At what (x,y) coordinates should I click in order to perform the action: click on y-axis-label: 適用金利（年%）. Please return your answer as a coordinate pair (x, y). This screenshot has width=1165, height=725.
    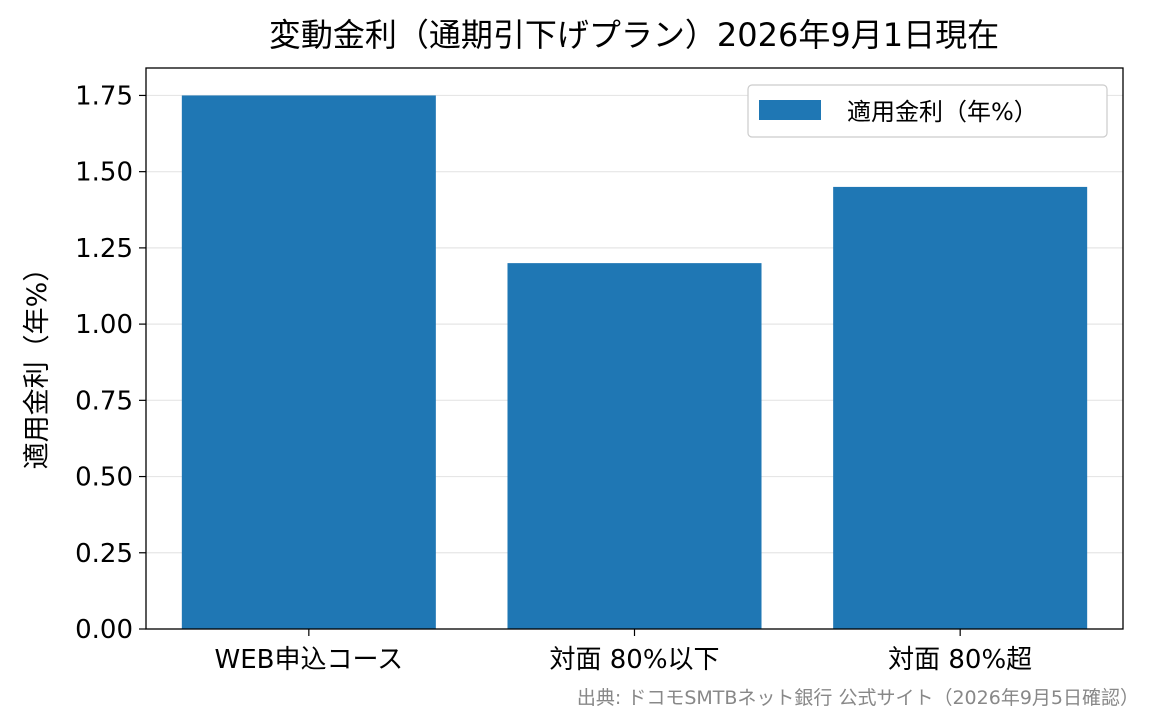
    Looking at the image, I should click on (37, 362).